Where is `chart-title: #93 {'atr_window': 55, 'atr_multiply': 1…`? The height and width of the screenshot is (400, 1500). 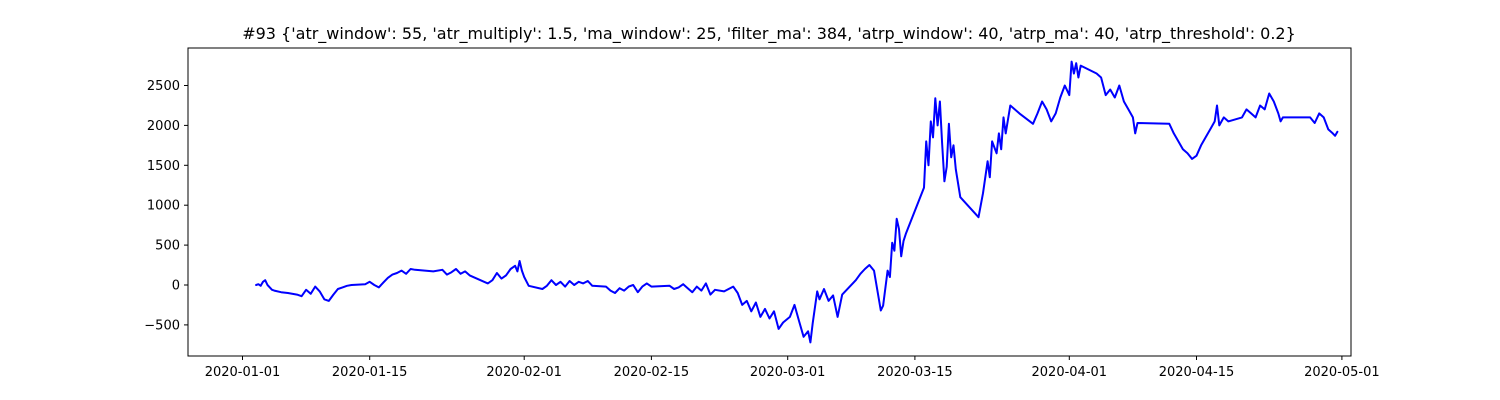
chart-title: #93 {'atr_window': 55, 'atr_multiply': 1… is located at coordinates (769, 34).